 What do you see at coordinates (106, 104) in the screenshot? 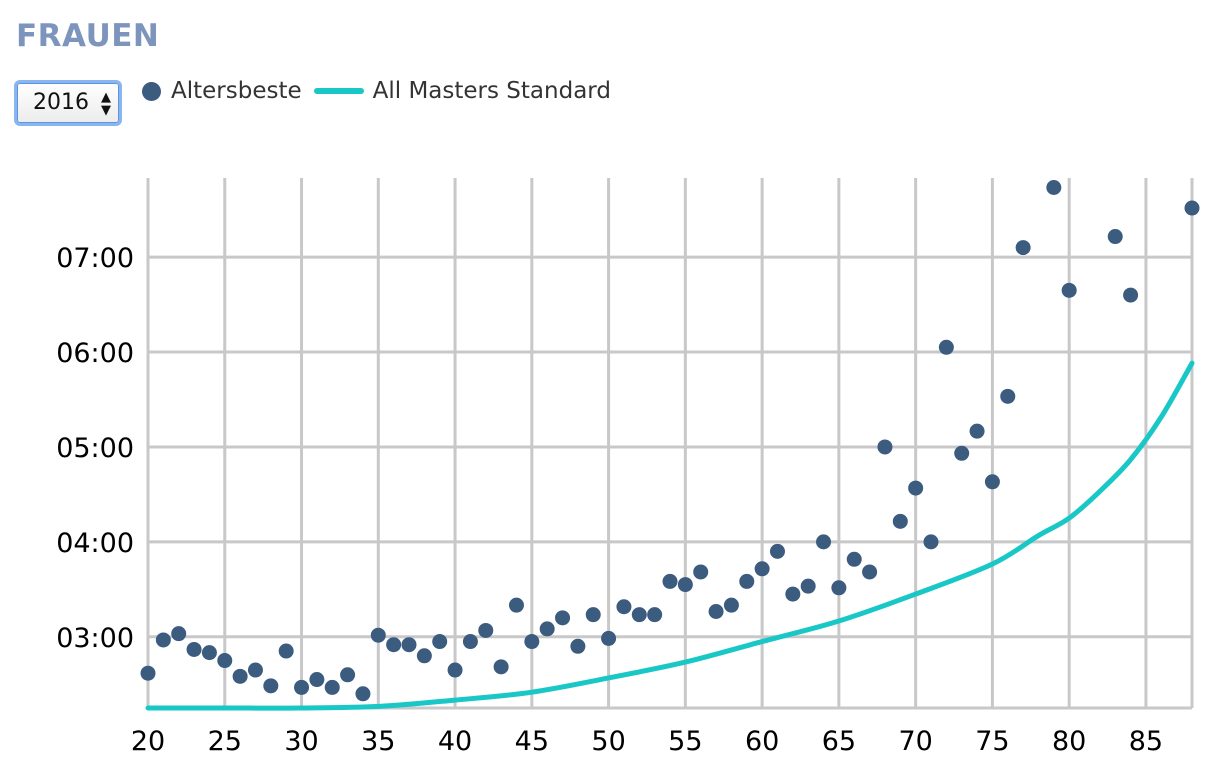
I see `select-arrows-icon: ▲ ▼` at bounding box center [106, 104].